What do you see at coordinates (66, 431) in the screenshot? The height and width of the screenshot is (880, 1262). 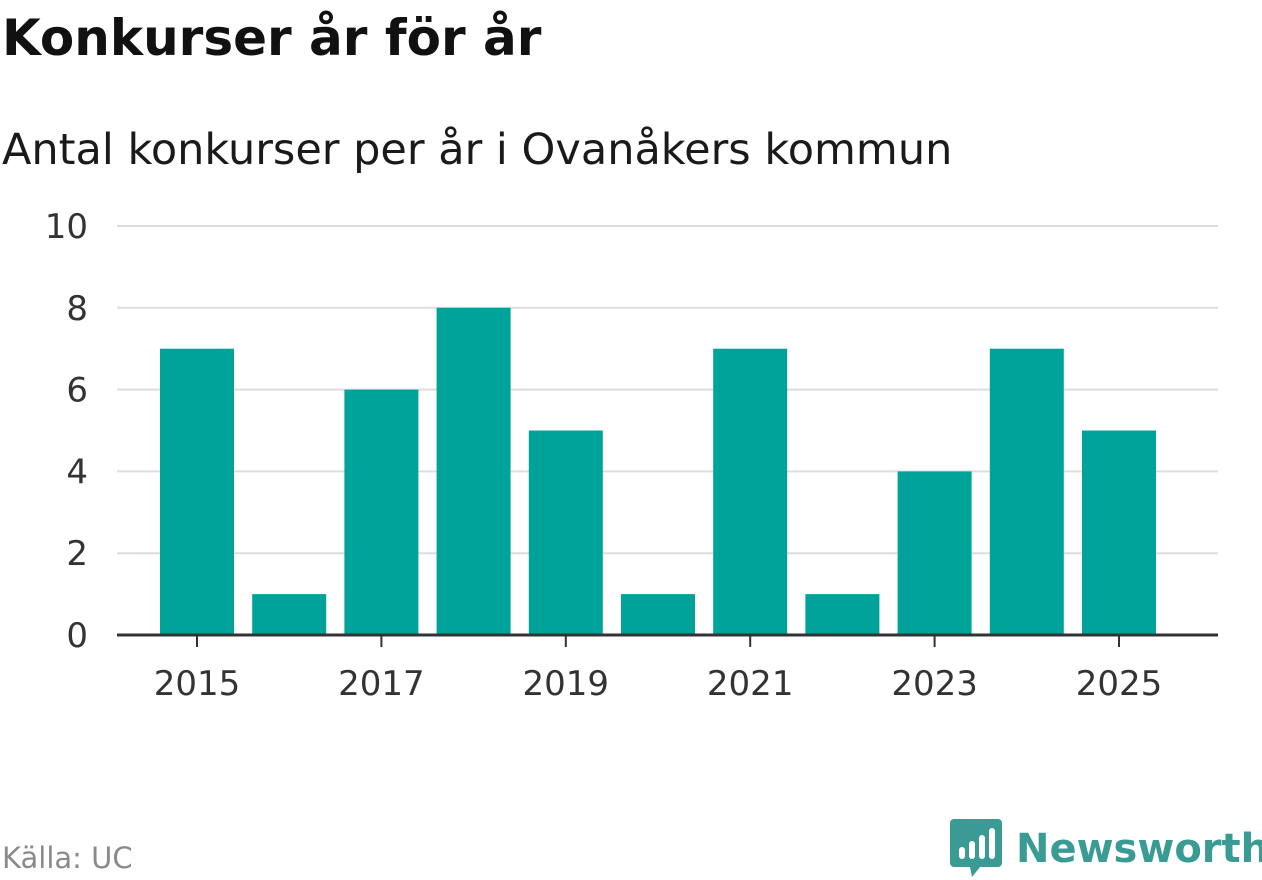 I see `y-axis-labels: 0 2 4 6 8 10` at bounding box center [66, 431].